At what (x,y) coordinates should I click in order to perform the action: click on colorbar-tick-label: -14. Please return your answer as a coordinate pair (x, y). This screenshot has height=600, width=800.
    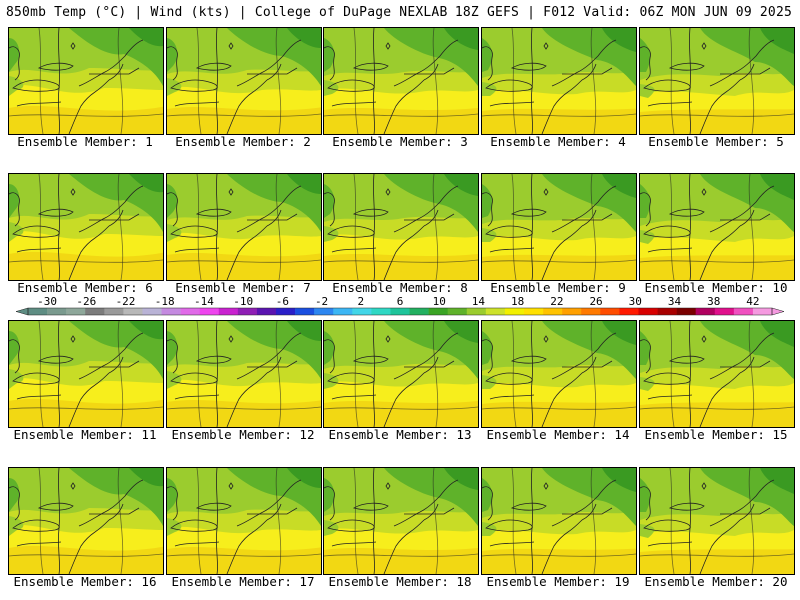
    Looking at the image, I should click on (204, 302).